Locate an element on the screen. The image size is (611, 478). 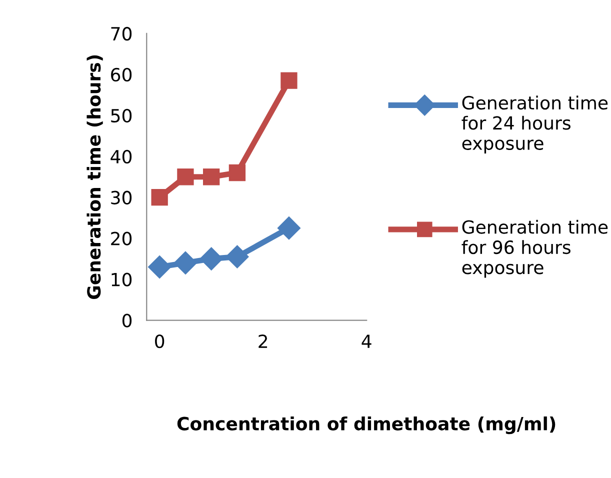
y-tick-label: 60 is located at coordinates (121, 75).